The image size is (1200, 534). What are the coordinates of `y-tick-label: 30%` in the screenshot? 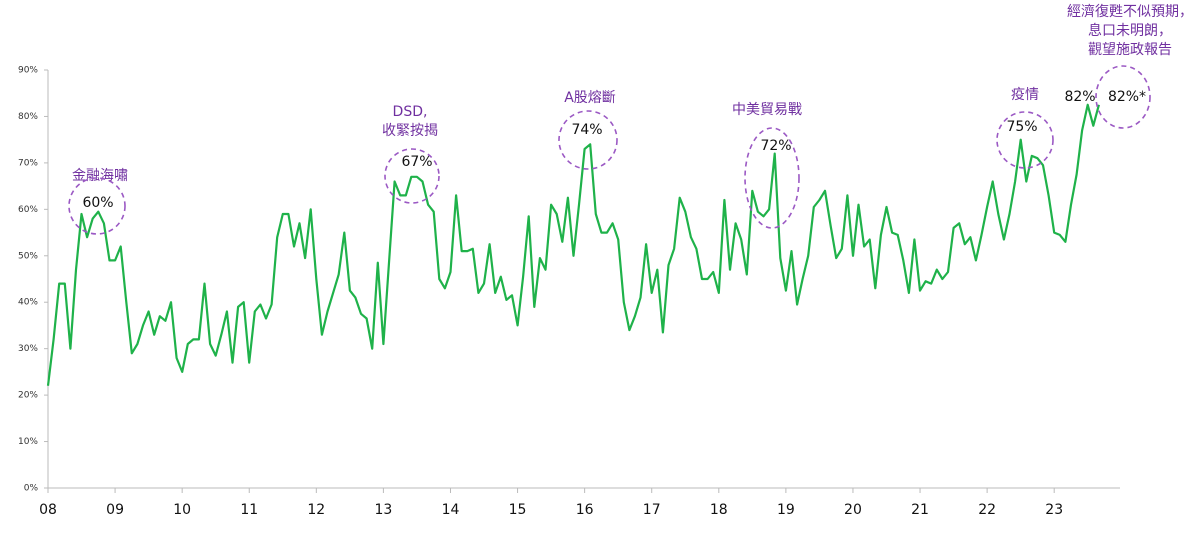 It's located at (28, 349).